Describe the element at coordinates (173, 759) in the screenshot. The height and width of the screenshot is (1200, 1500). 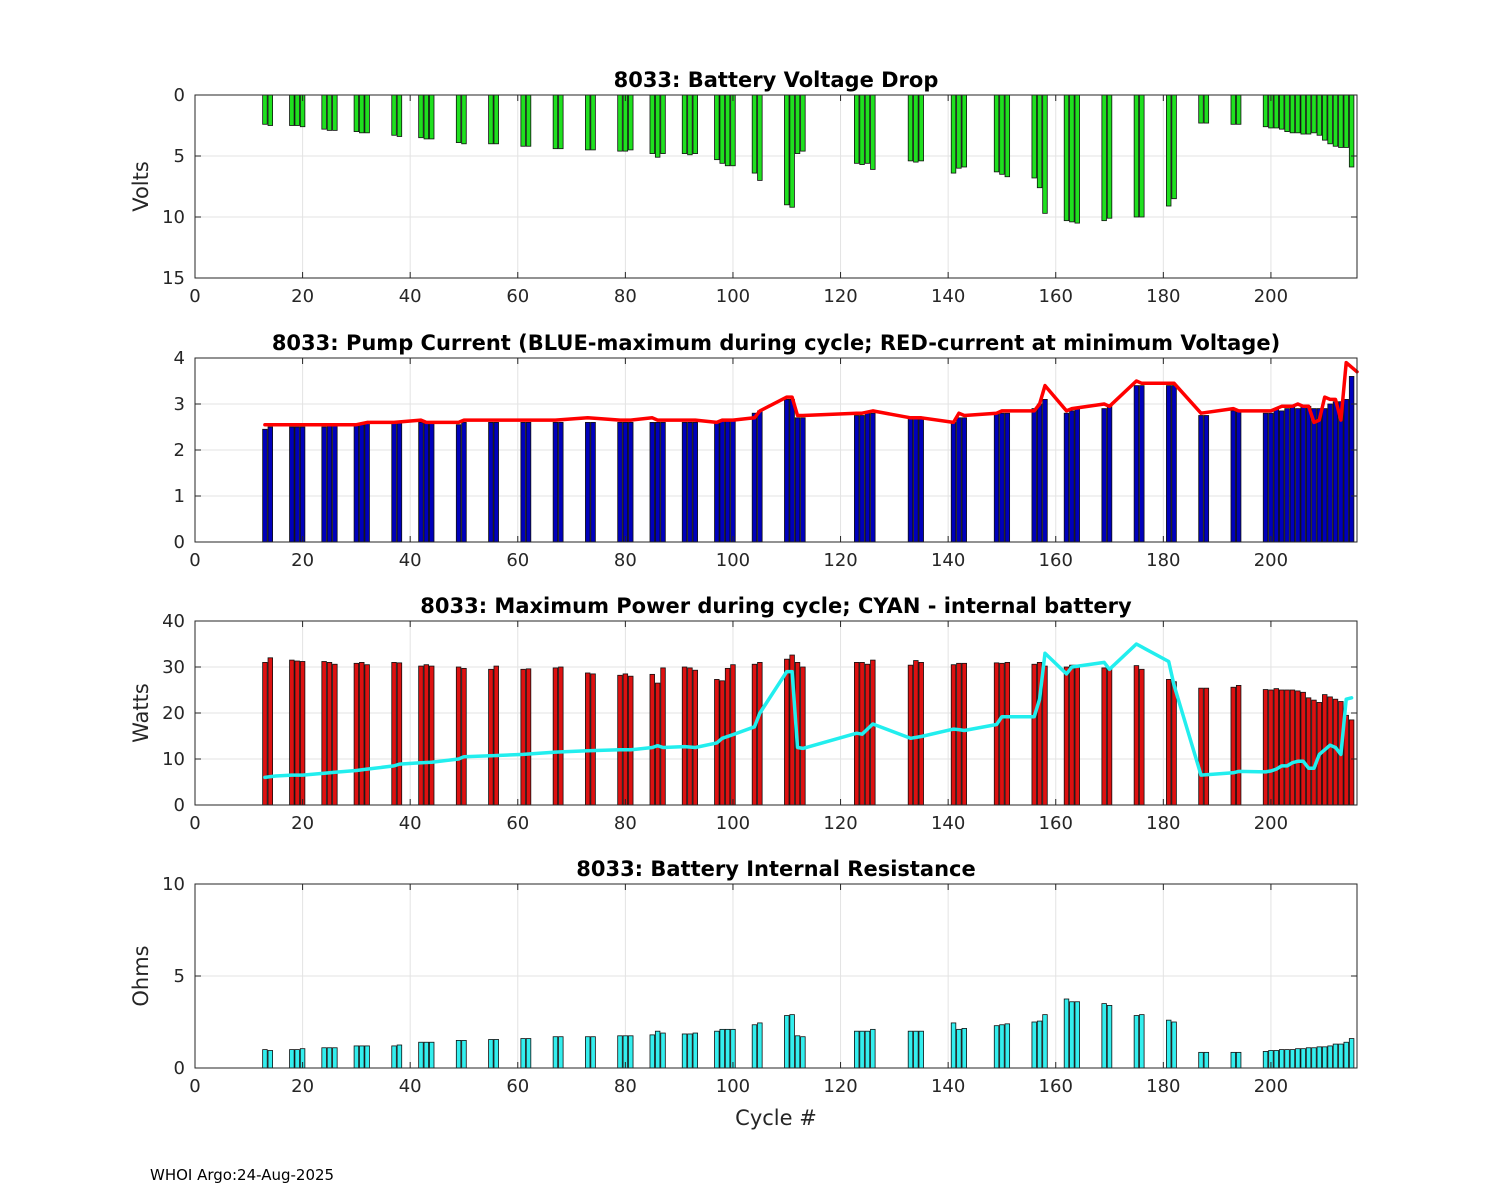
I see `y-tick-label: 10` at that location.